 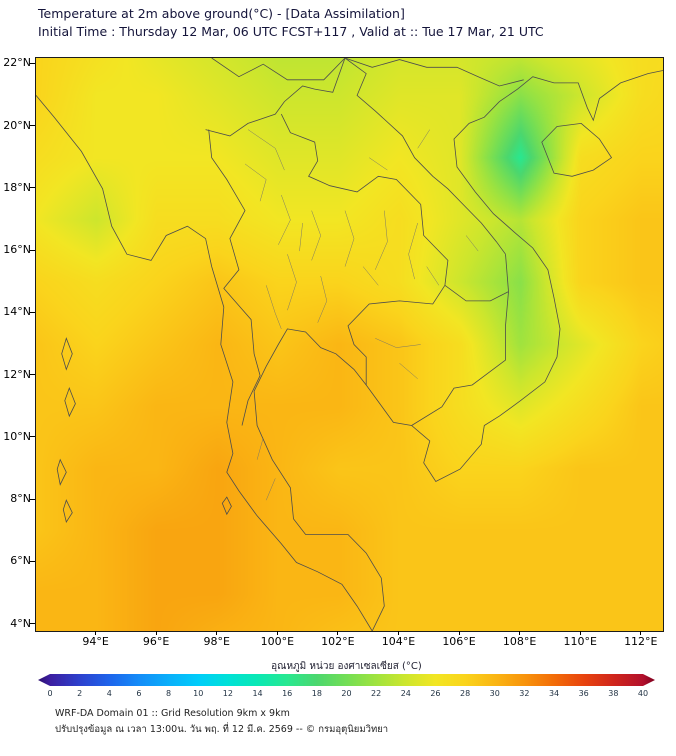 What do you see at coordinates (216, 641) in the screenshot?
I see `lon-tick-label: 98°E` at bounding box center [216, 641].